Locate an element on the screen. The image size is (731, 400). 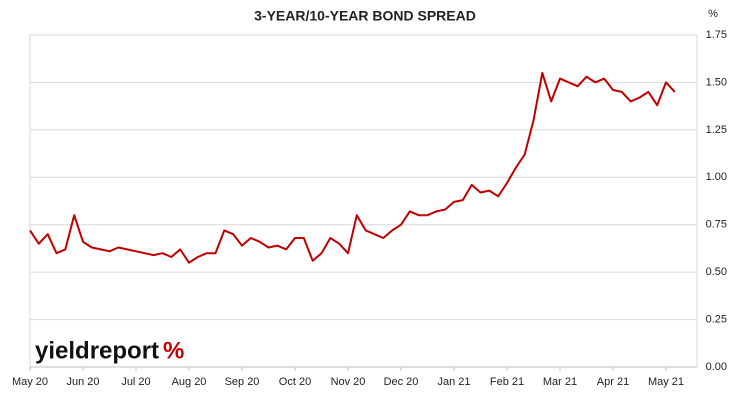
y-tick-label: 1.75 is located at coordinates (716, 35).